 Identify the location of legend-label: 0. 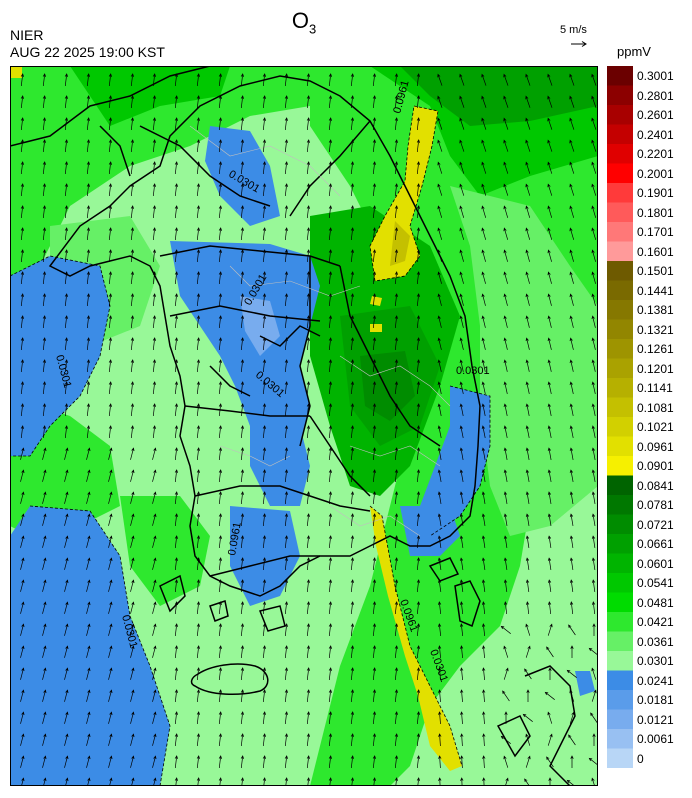
(640, 758).